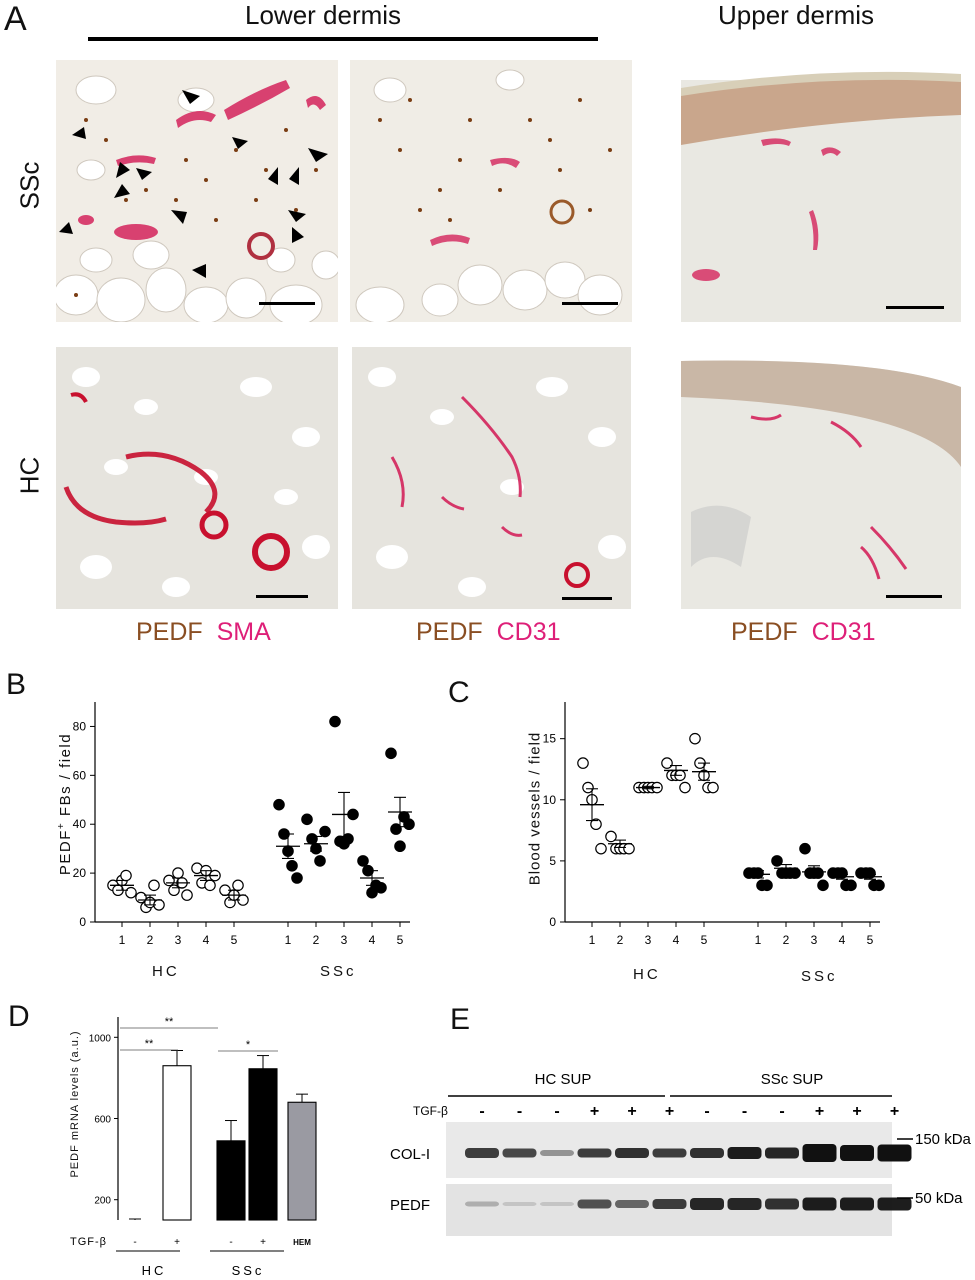 The height and width of the screenshot is (1280, 975). What do you see at coordinates (302, 1242) in the screenshot?
I see `hem-label: HEM` at bounding box center [302, 1242].